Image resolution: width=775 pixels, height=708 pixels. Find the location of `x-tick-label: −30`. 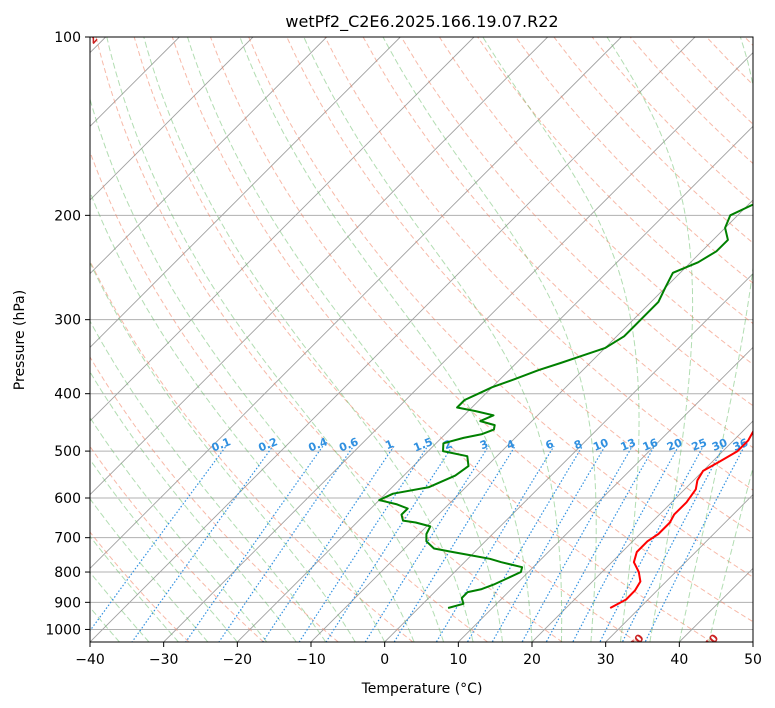

x-tick-label: −30 is located at coordinates (164, 660).